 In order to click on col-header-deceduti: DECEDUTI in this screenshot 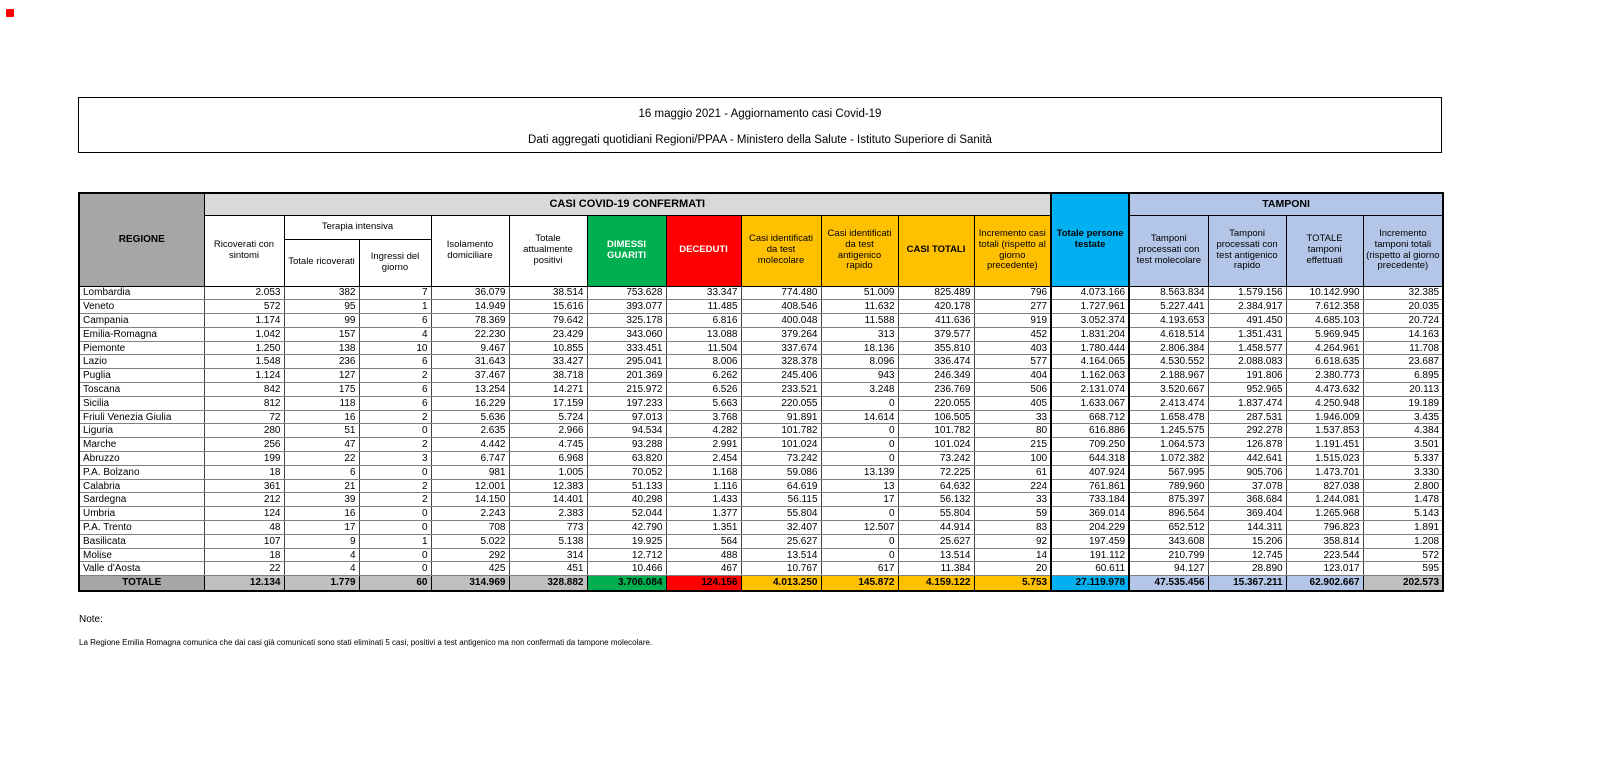, I will do `click(703, 250)`.